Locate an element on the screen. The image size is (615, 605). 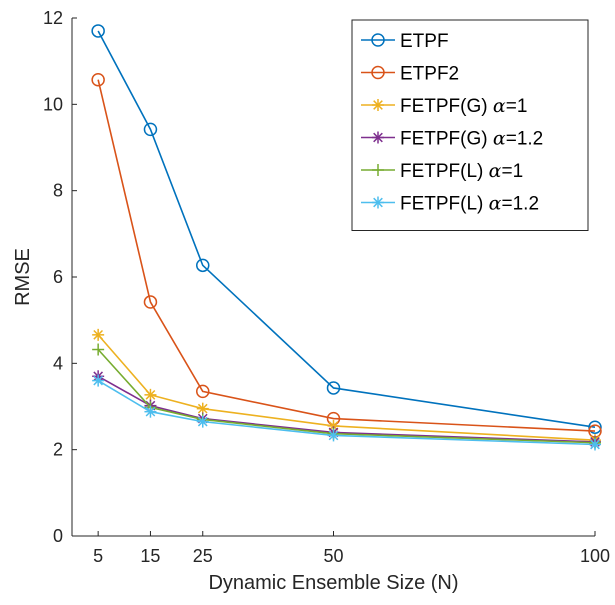
x-tick-label: 15 is located at coordinates (150, 556).